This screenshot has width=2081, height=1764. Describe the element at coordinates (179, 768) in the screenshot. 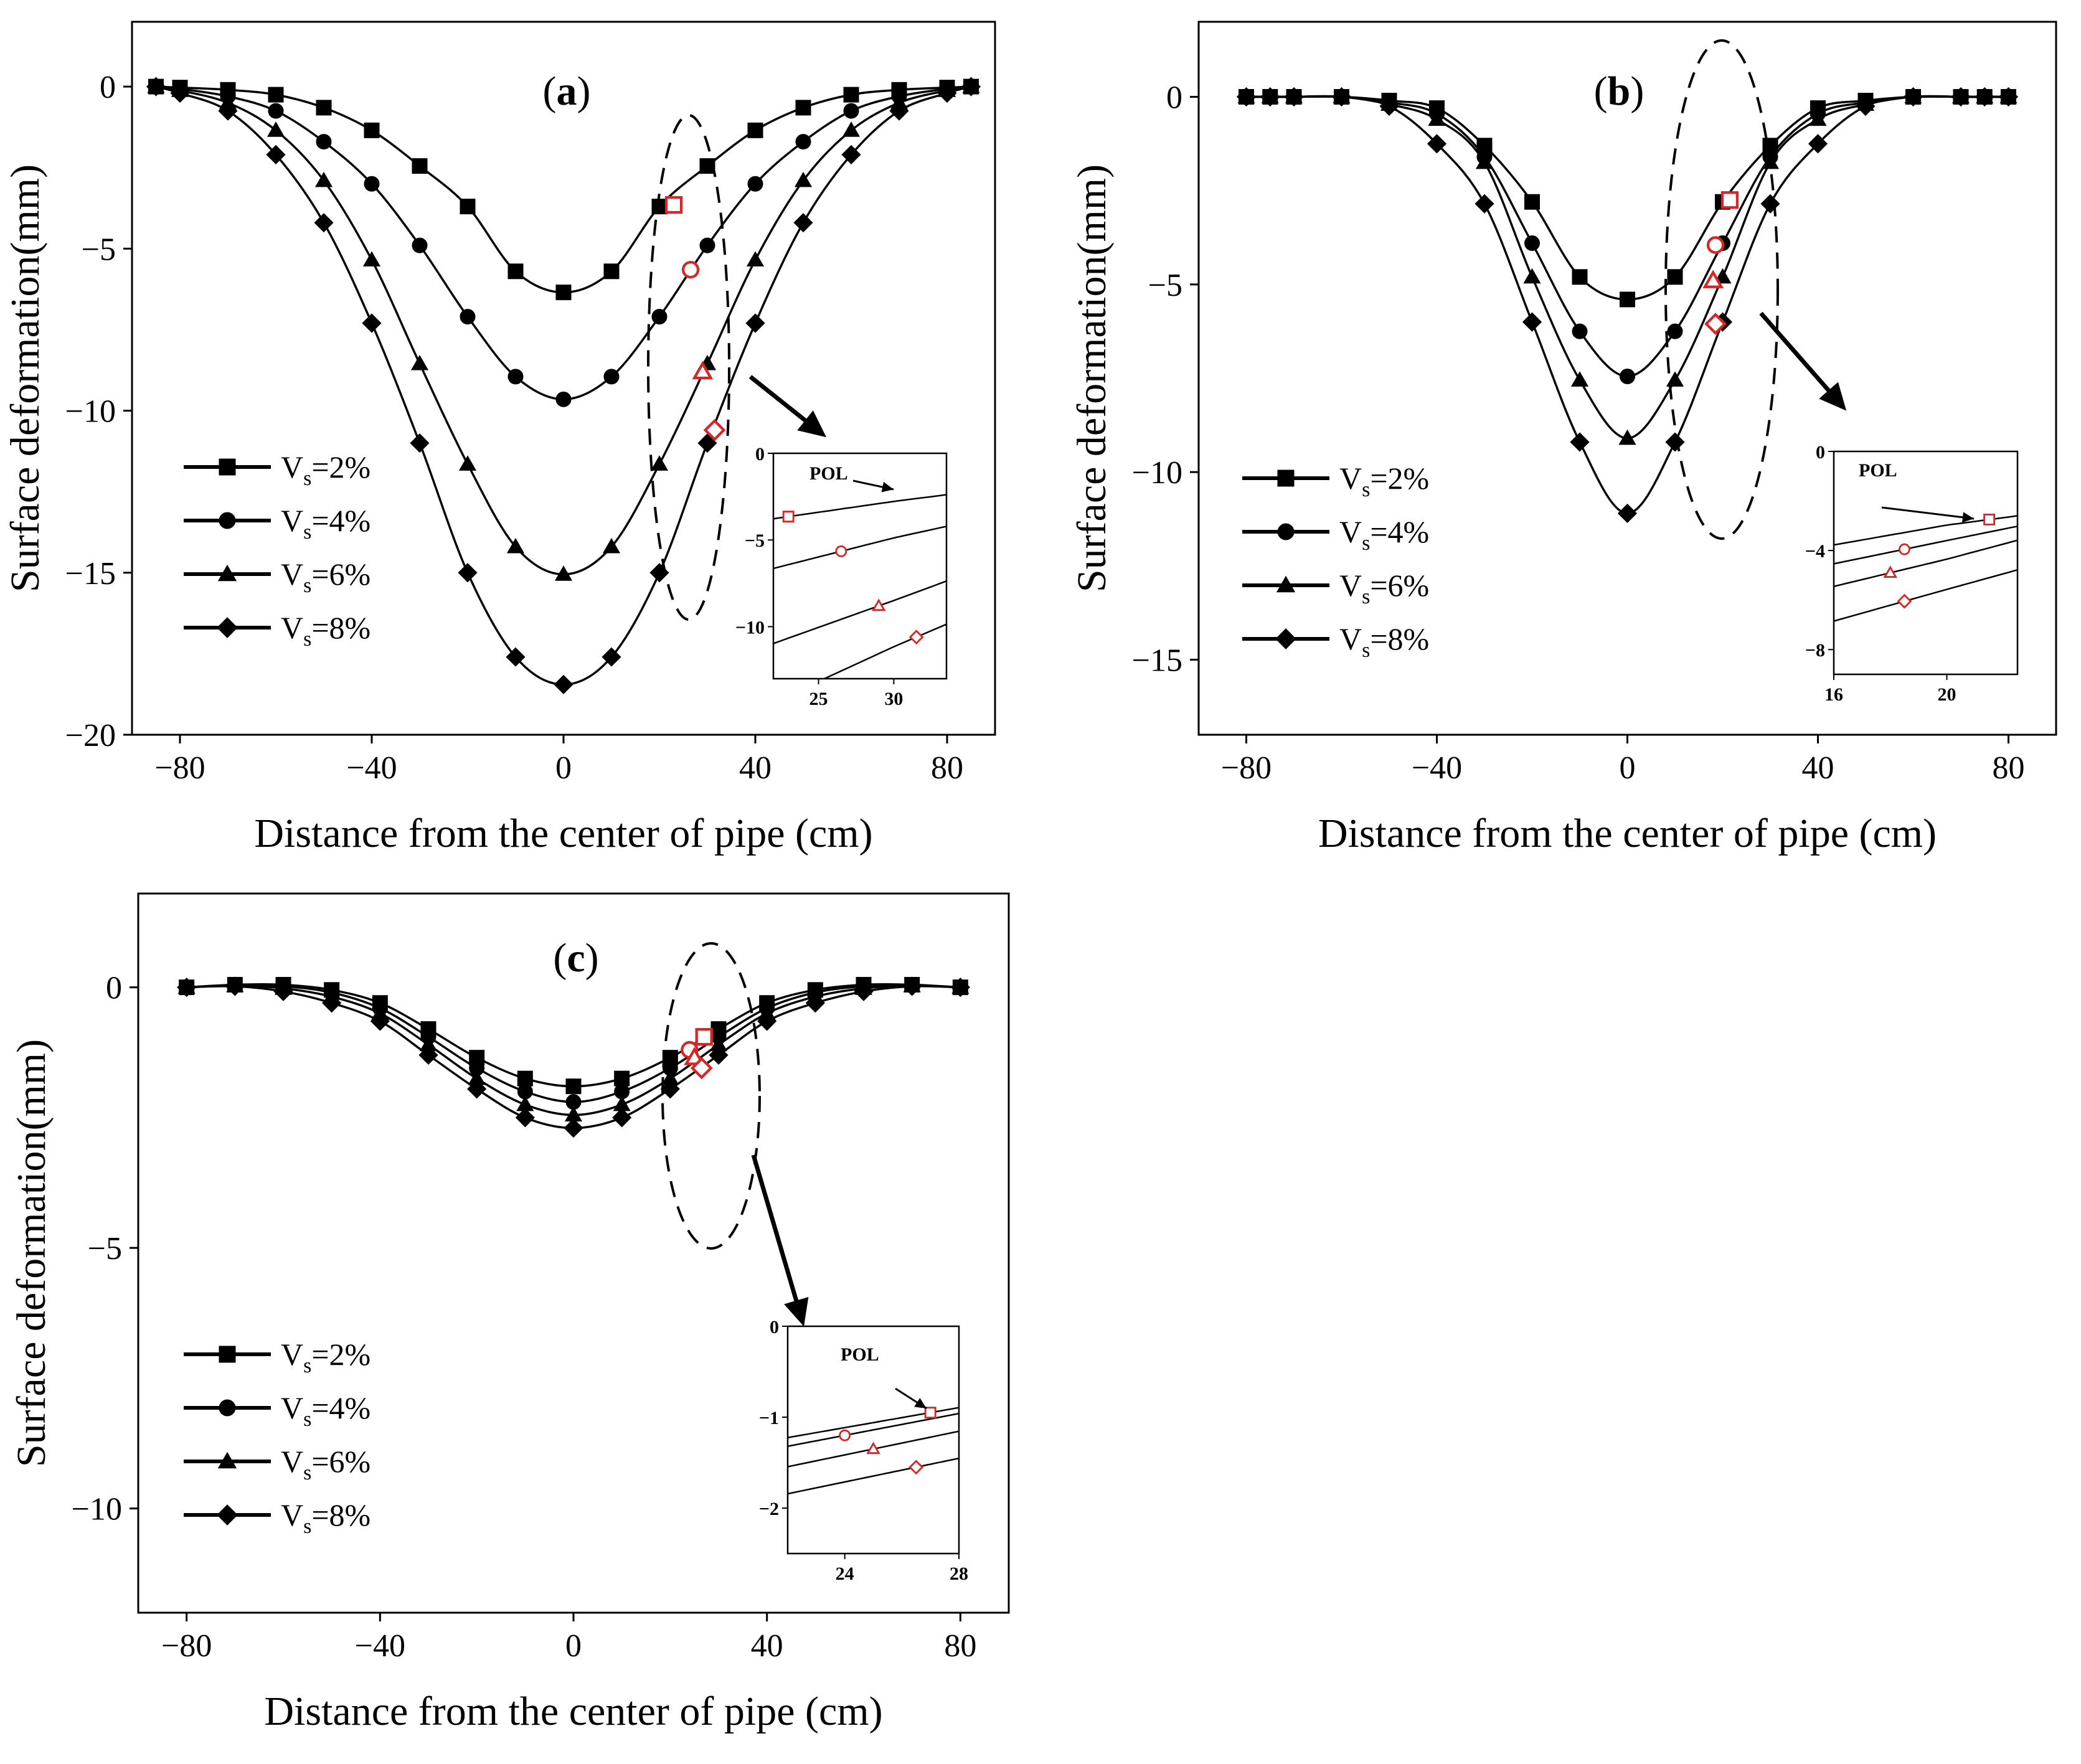

I see `x-tick-label: −80` at that location.